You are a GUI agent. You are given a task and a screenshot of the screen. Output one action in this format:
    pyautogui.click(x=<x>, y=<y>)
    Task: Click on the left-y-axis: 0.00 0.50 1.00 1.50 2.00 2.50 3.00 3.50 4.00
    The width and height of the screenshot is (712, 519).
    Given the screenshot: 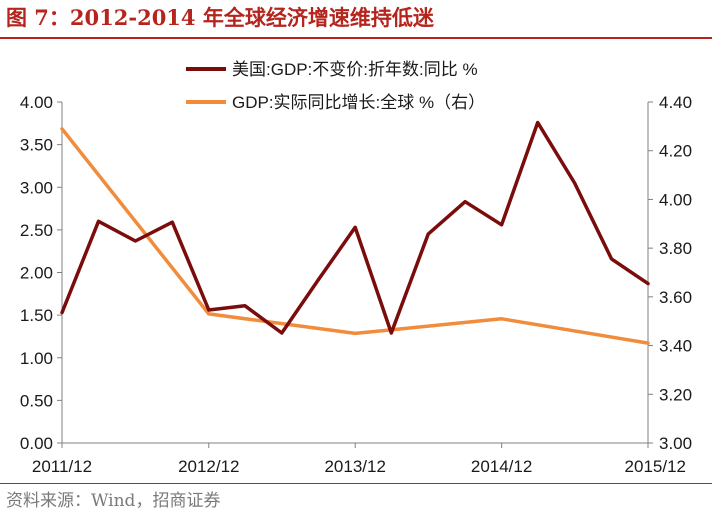 What is the action you would take?
    pyautogui.click(x=41, y=273)
    